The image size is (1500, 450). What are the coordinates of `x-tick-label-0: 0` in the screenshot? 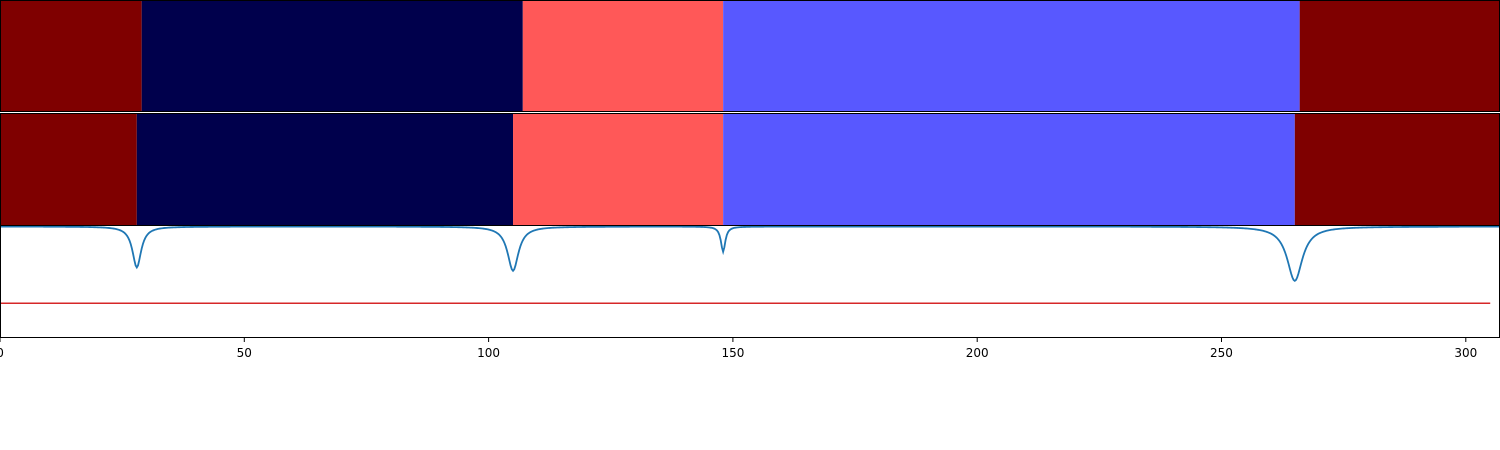 It's located at (2, 353).